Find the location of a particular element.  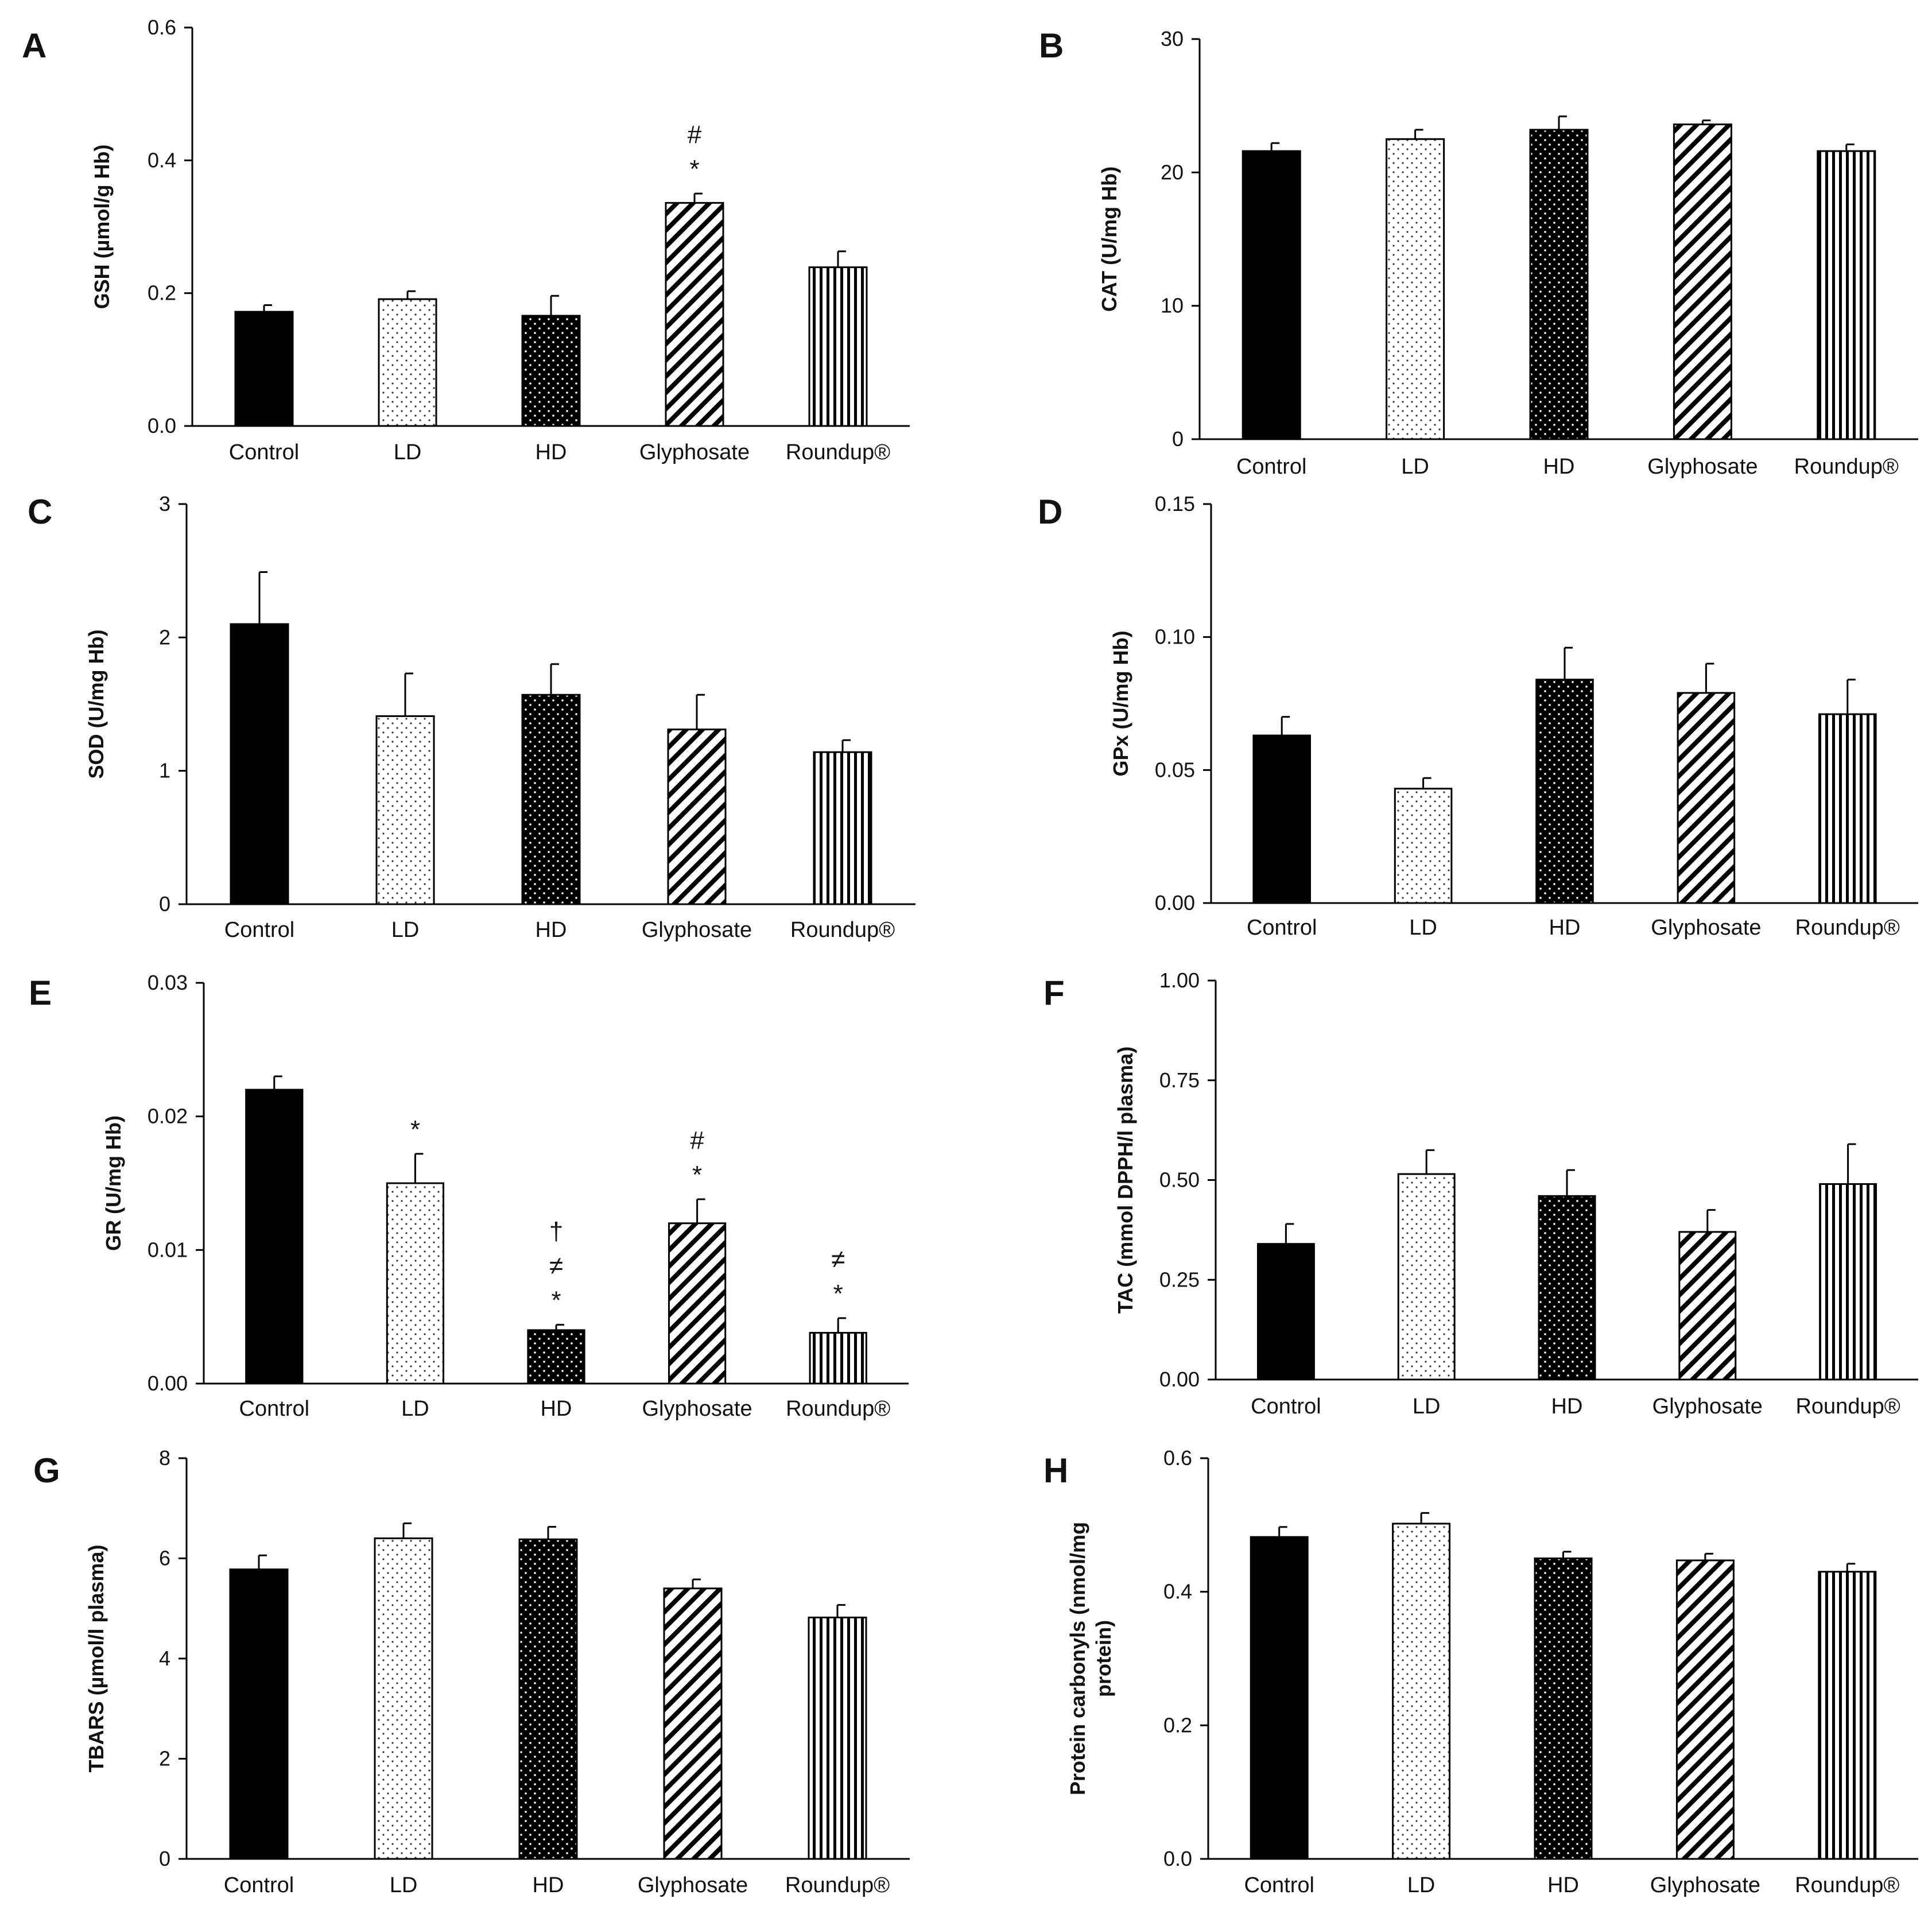

y-axis-title: GSH (µmol/g Hb) is located at coordinates (102, 227).